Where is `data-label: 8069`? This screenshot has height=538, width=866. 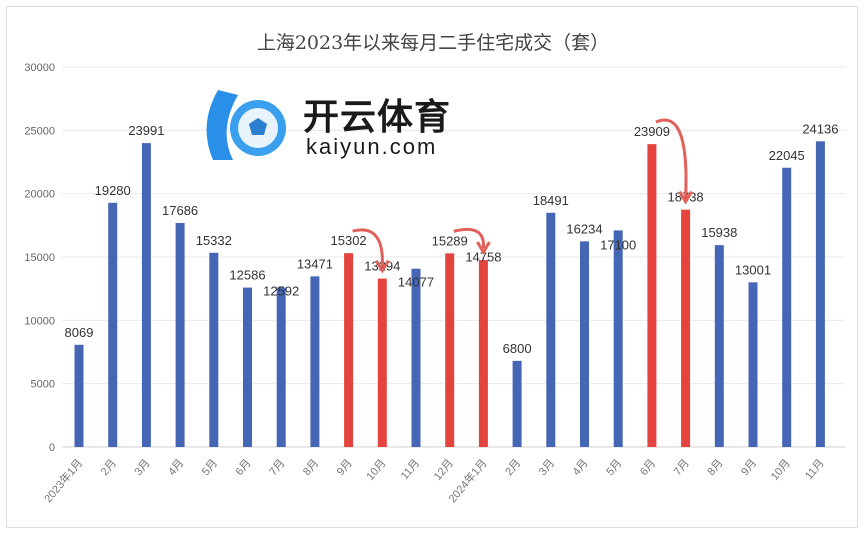
data-label: 8069 is located at coordinates (79, 332).